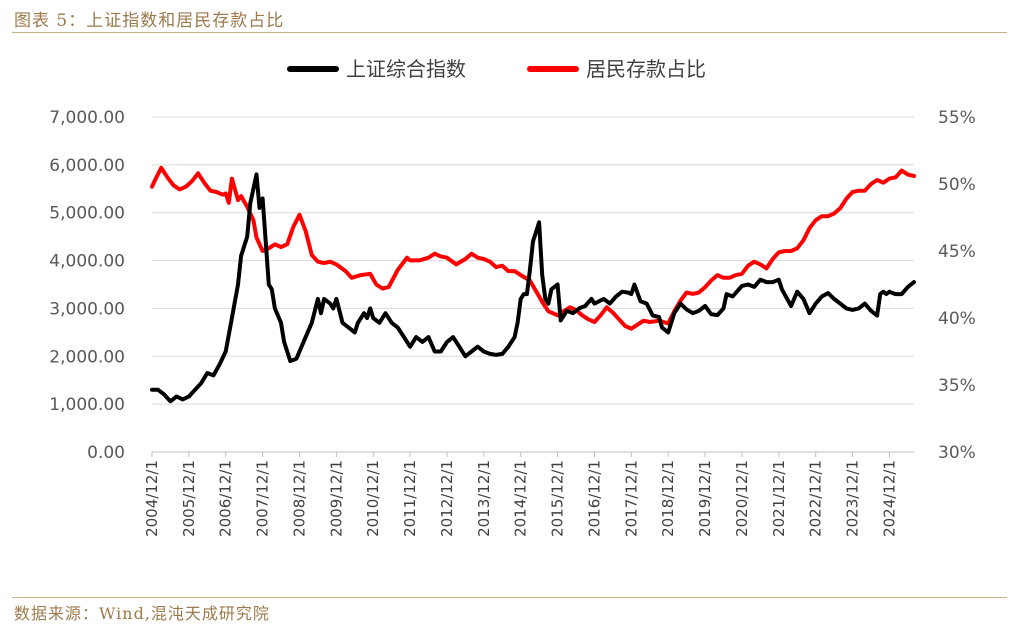  What do you see at coordinates (779, 498) in the screenshot?
I see `x-axis-tick-label: 2021/12/1` at bounding box center [779, 498].